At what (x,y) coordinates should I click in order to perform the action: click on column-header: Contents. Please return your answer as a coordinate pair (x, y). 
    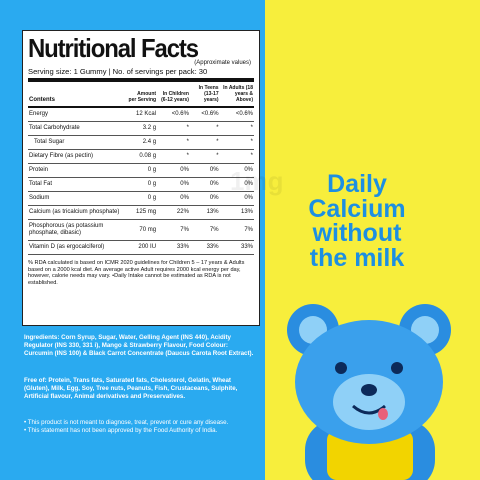
    Looking at the image, I should click on (78, 95).